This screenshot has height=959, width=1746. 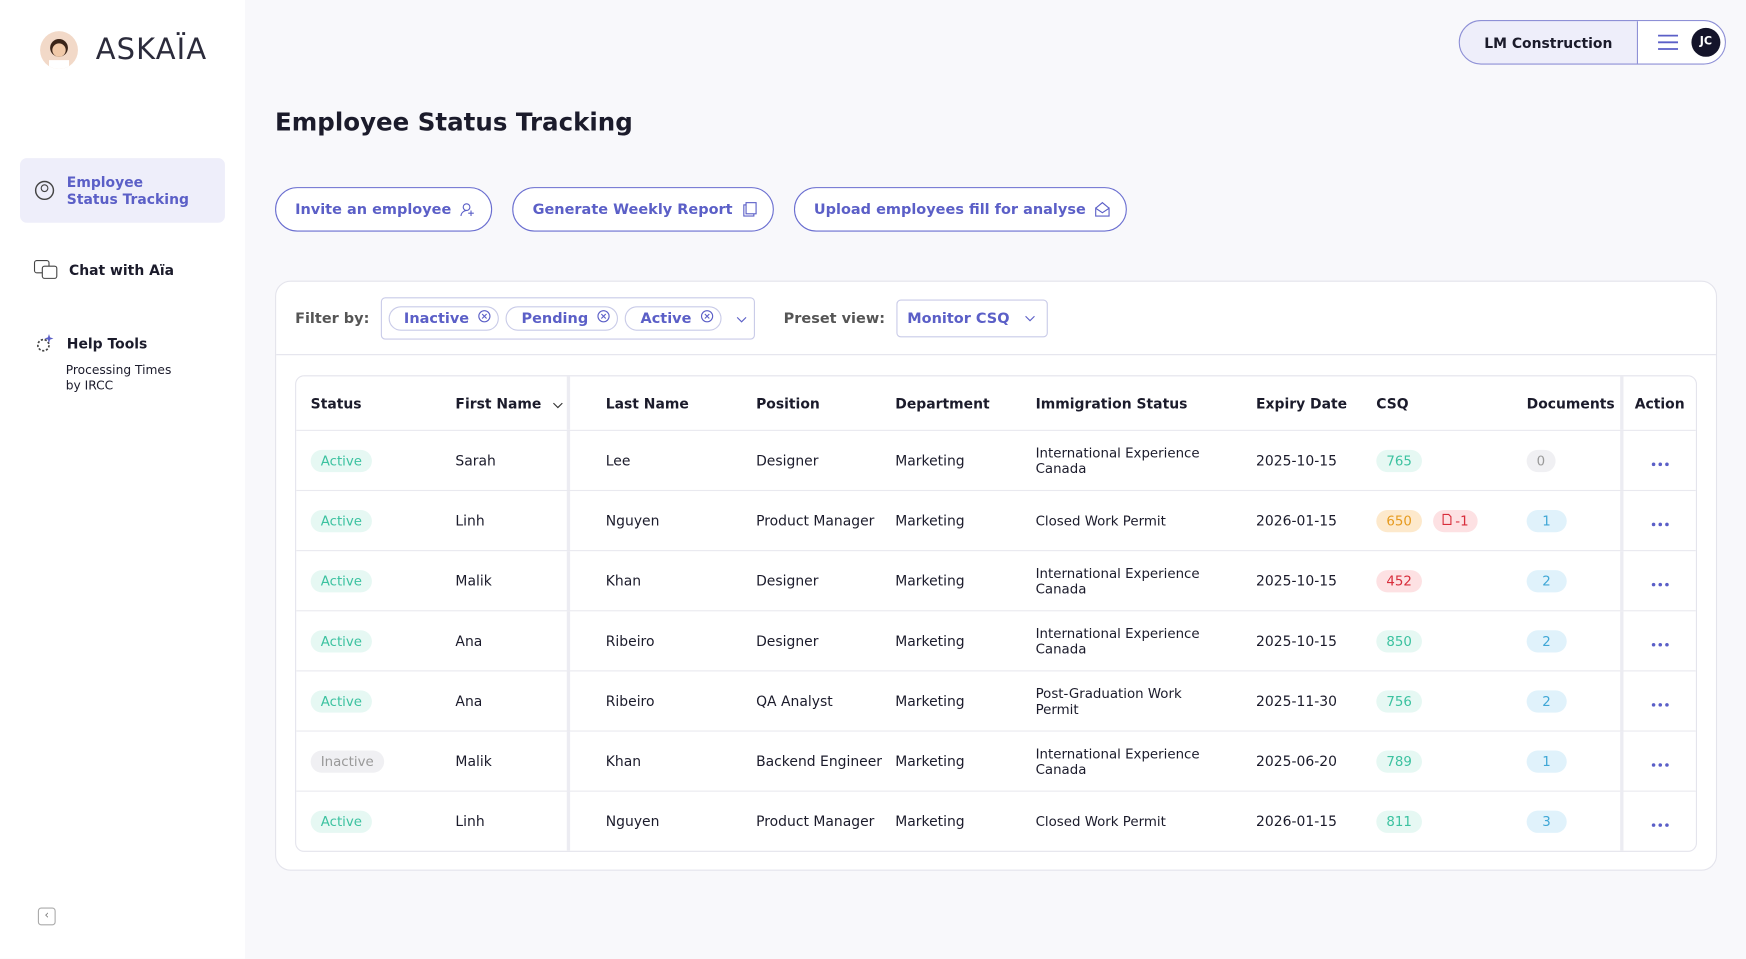 What do you see at coordinates (46, 916) in the screenshot?
I see `collapse-button: ‹` at bounding box center [46, 916].